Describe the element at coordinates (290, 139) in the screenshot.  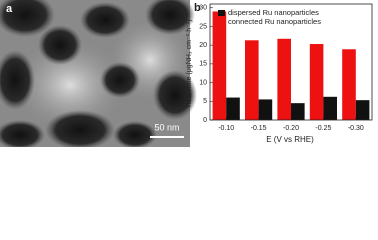
I see `x-axis-label: E (V vs RHE)` at that location.